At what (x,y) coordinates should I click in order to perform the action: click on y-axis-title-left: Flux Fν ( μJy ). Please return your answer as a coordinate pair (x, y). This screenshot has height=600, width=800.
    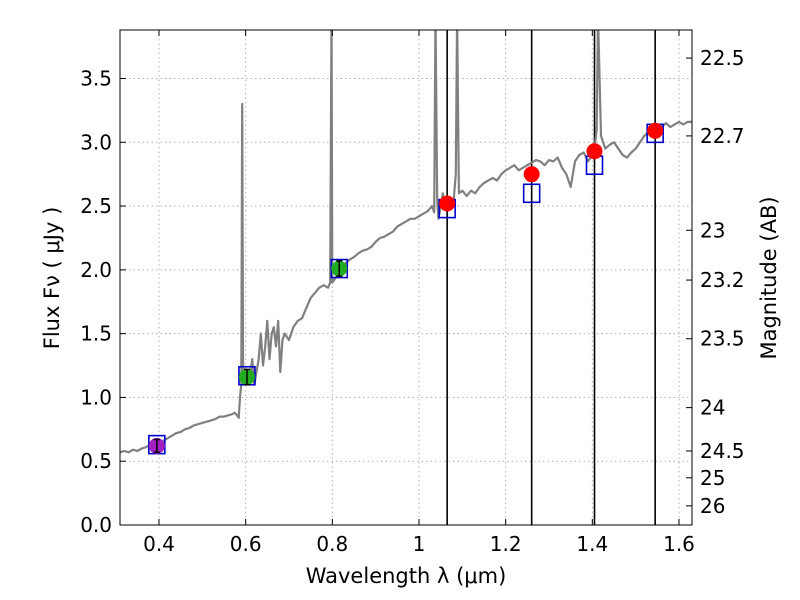
    Looking at the image, I should click on (52, 278).